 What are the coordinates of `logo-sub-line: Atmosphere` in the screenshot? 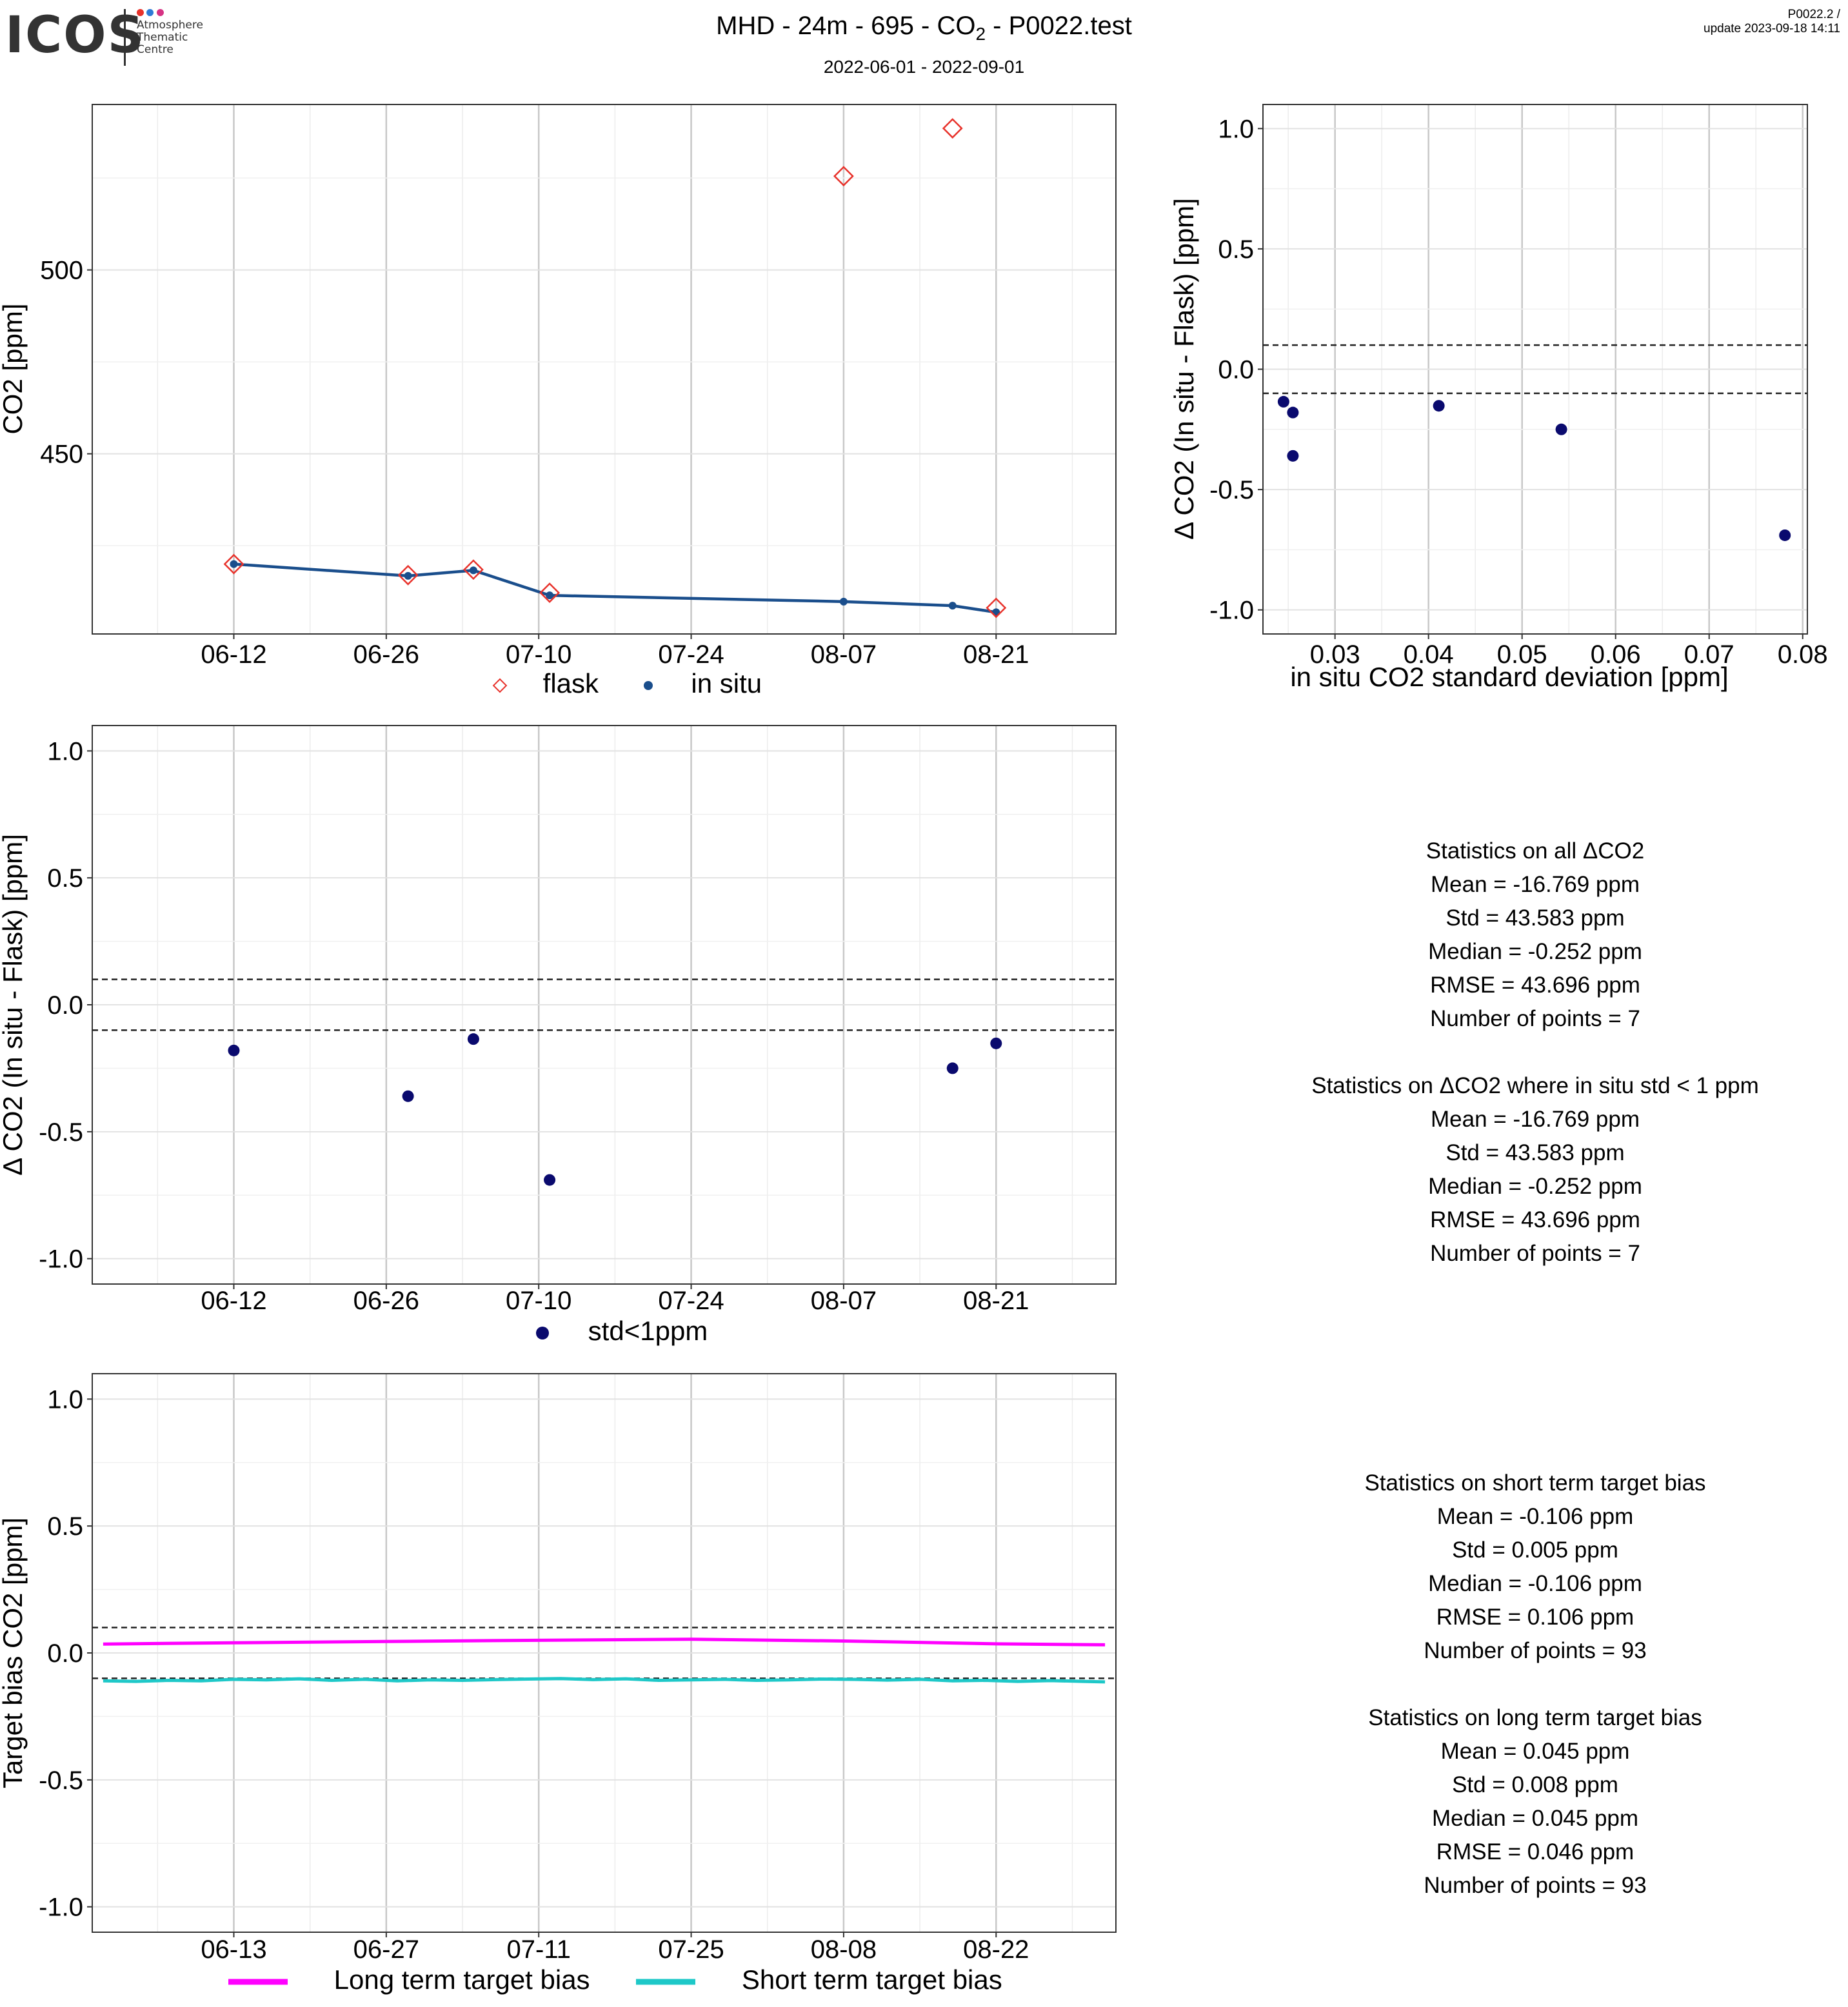 It's located at (170, 25).